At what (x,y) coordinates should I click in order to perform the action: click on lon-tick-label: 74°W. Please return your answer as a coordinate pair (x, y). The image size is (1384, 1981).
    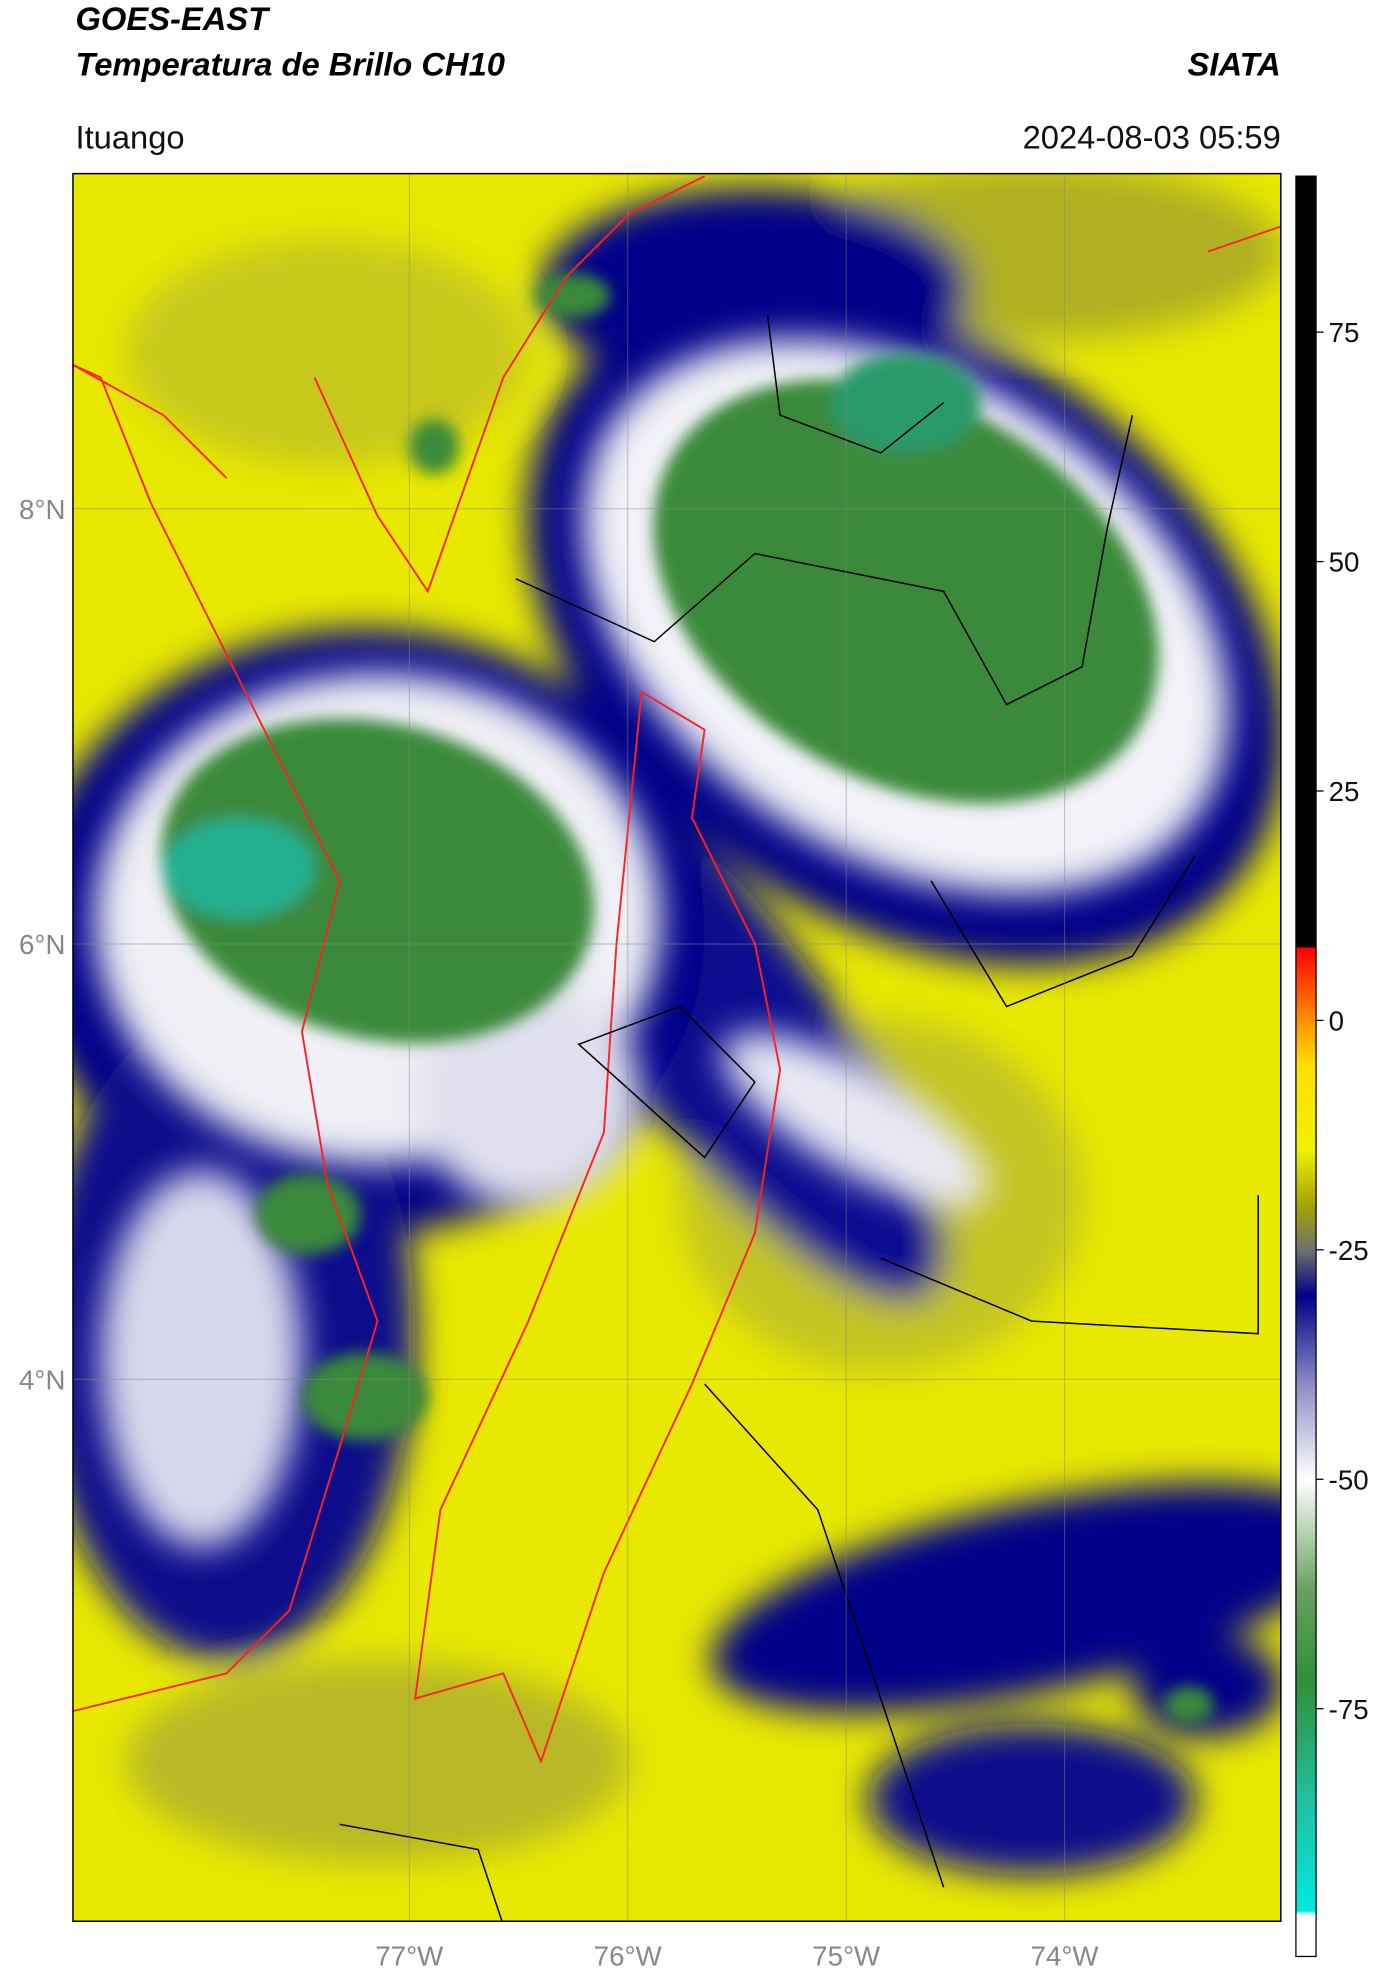
    Looking at the image, I should click on (1065, 1955).